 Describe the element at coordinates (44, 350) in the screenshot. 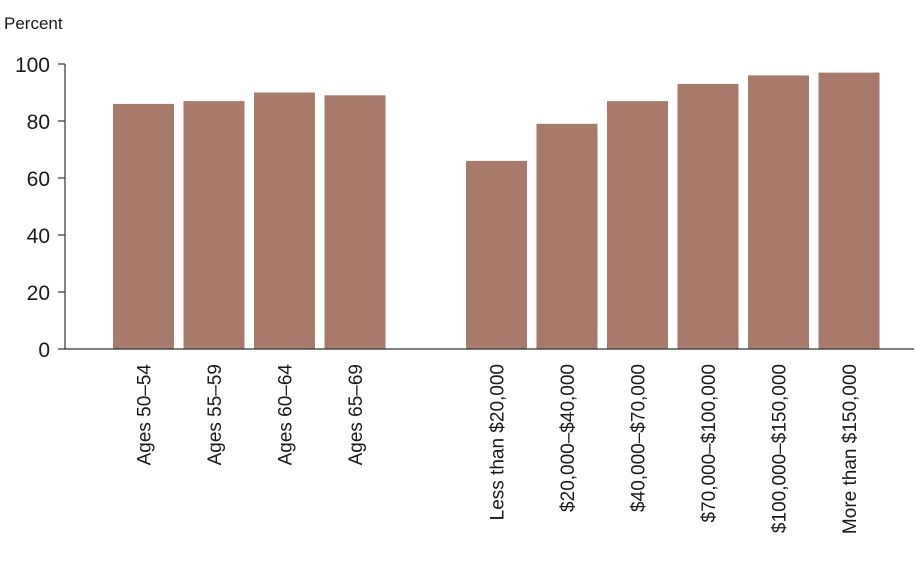

I see `y-tick-label: 0` at that location.